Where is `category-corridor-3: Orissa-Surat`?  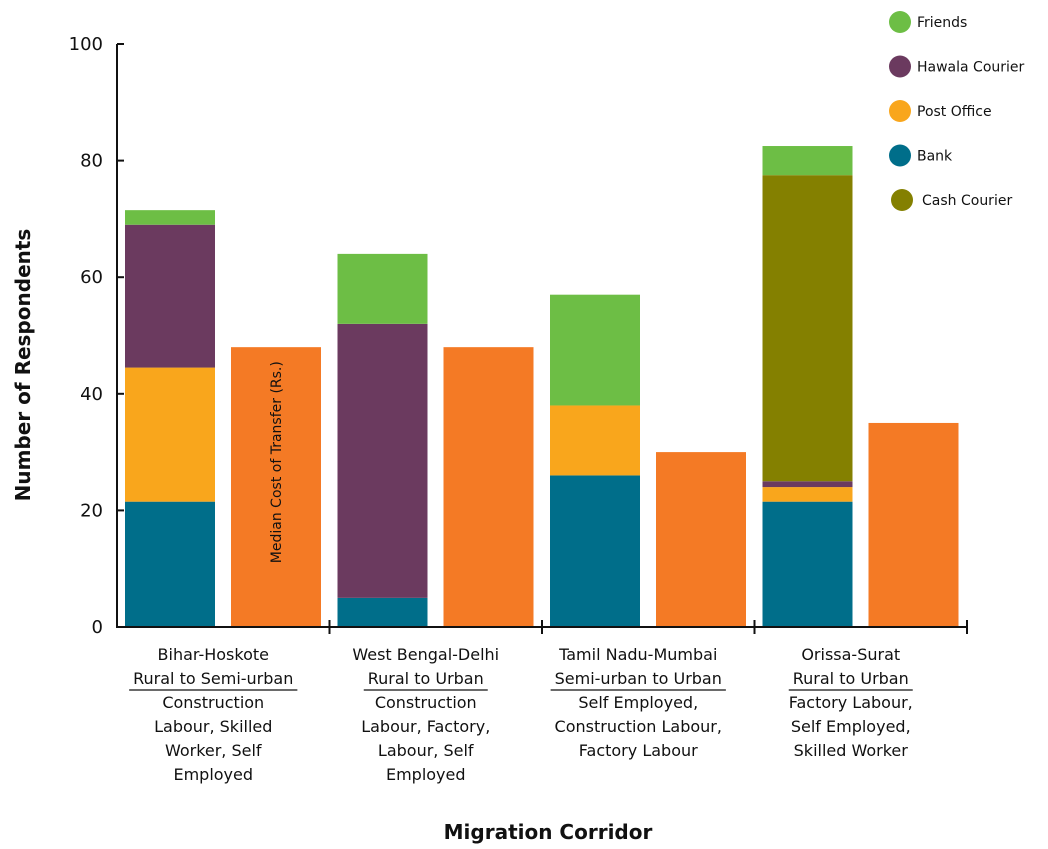
category-corridor-3: Orissa-Surat is located at coordinates (850, 654).